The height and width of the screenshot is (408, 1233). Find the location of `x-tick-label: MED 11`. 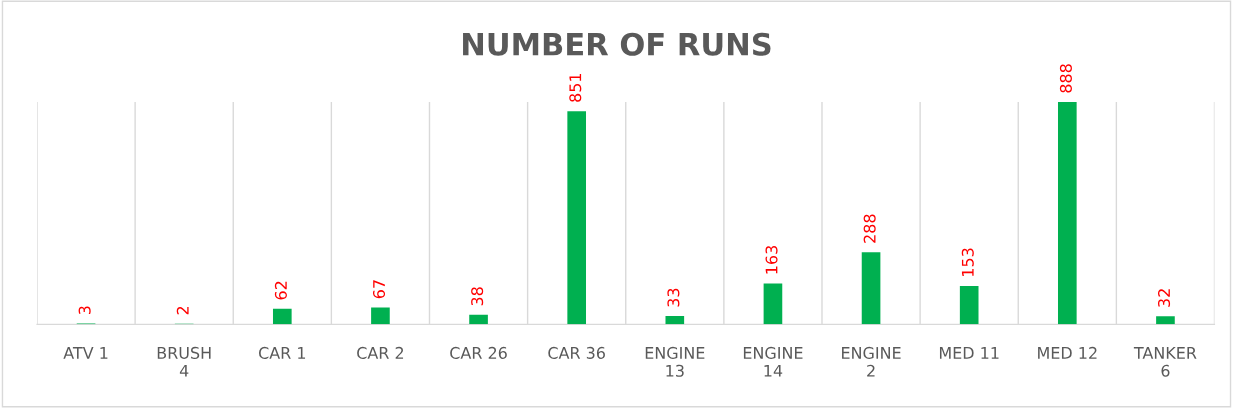

x-tick-label: MED 11 is located at coordinates (969, 353).